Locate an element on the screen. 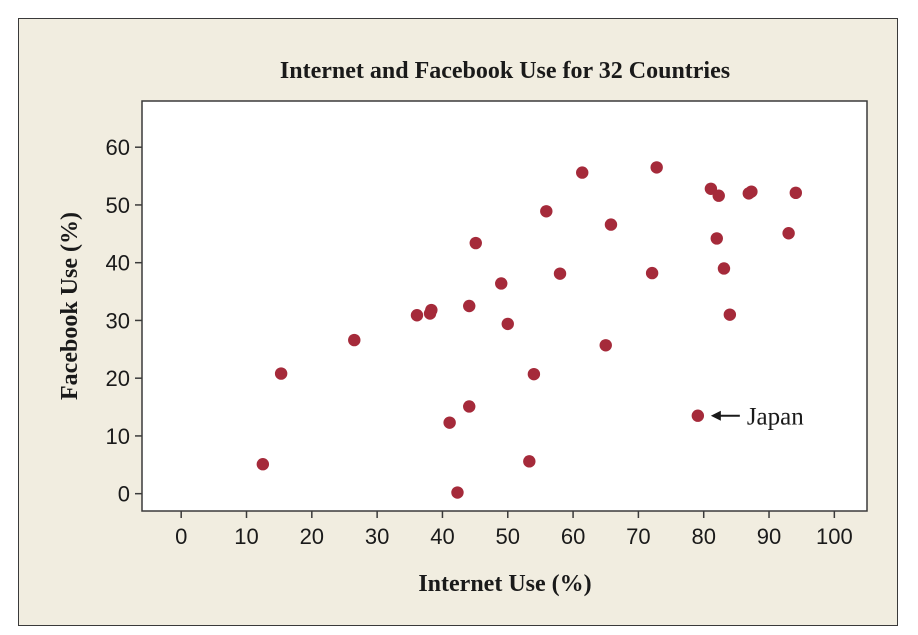 The height and width of the screenshot is (635, 918). y-tick-label: 20 is located at coordinates (118, 378).